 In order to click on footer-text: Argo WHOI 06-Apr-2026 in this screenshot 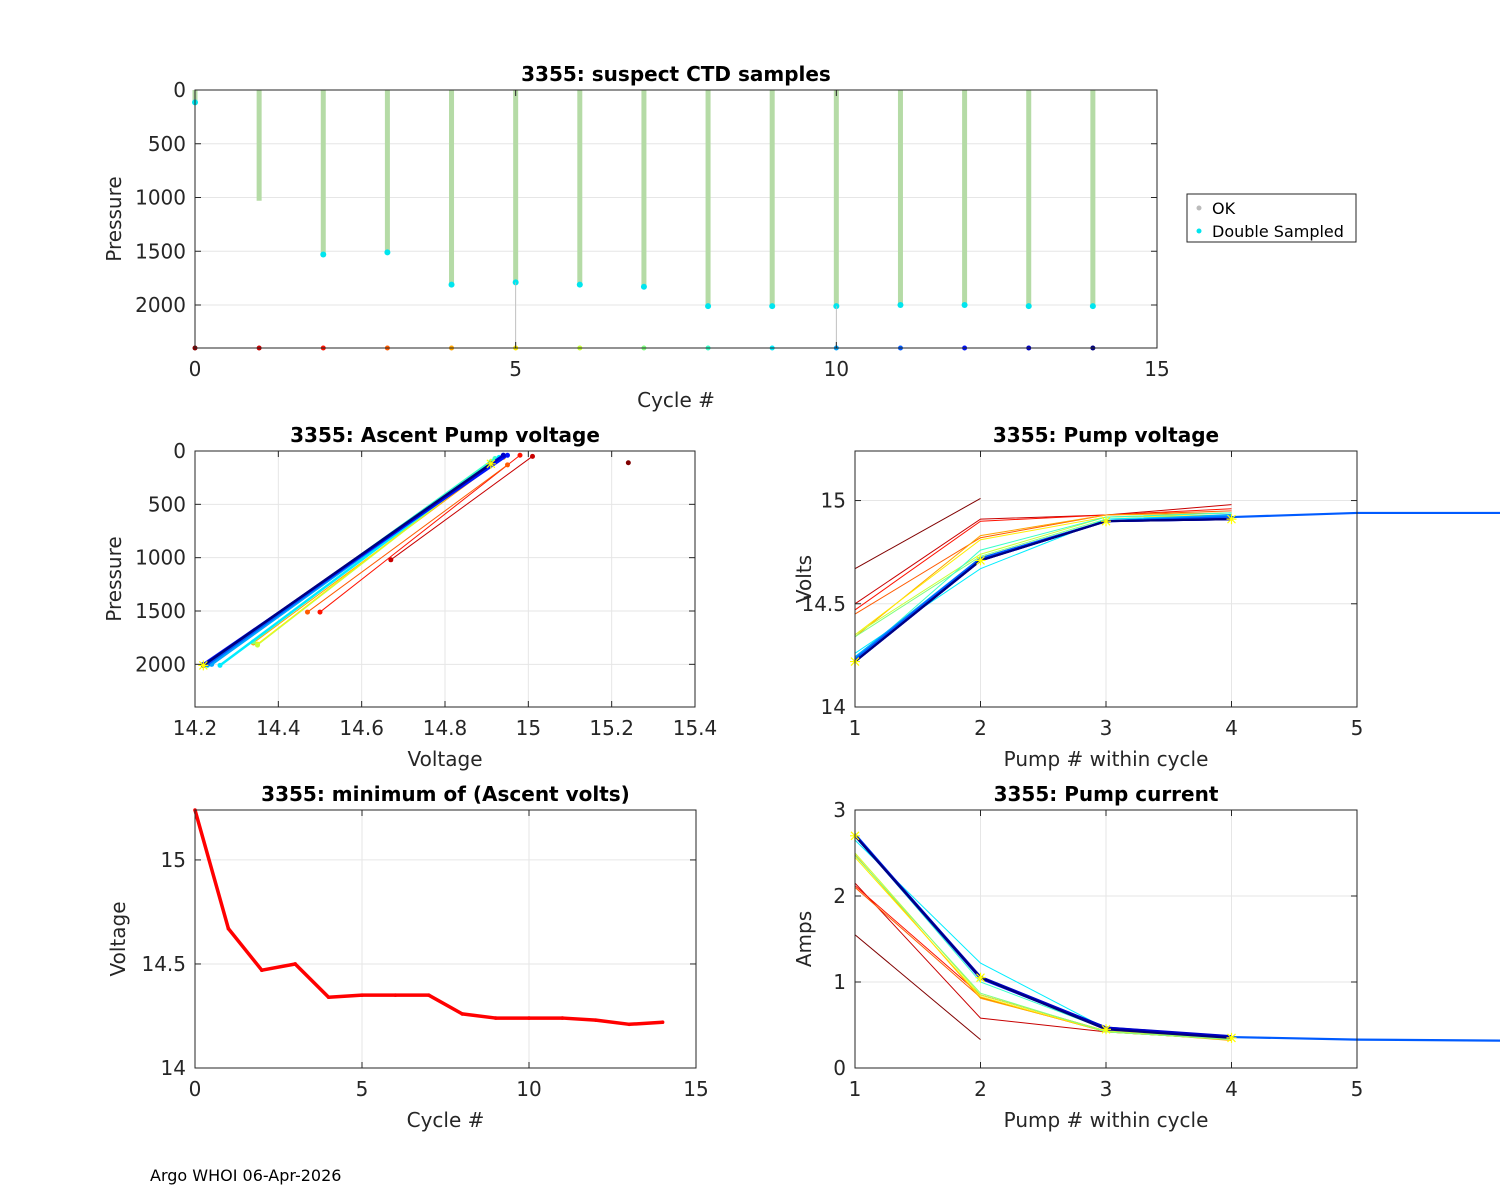, I will do `click(246, 1175)`.